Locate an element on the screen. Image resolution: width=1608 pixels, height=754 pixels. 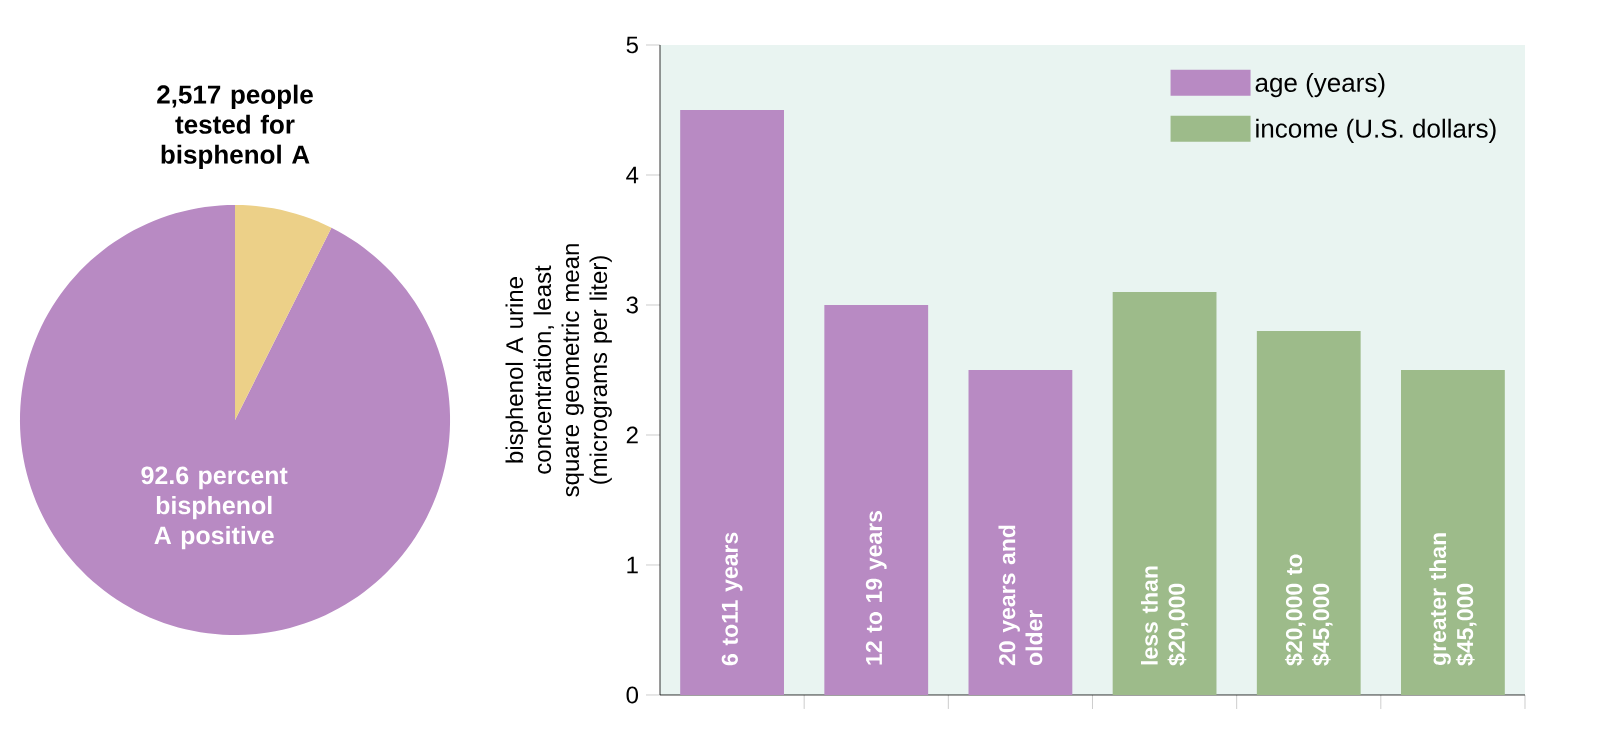
chart-title: 2,517 people tested for bisphenol A is located at coordinates (235, 126).